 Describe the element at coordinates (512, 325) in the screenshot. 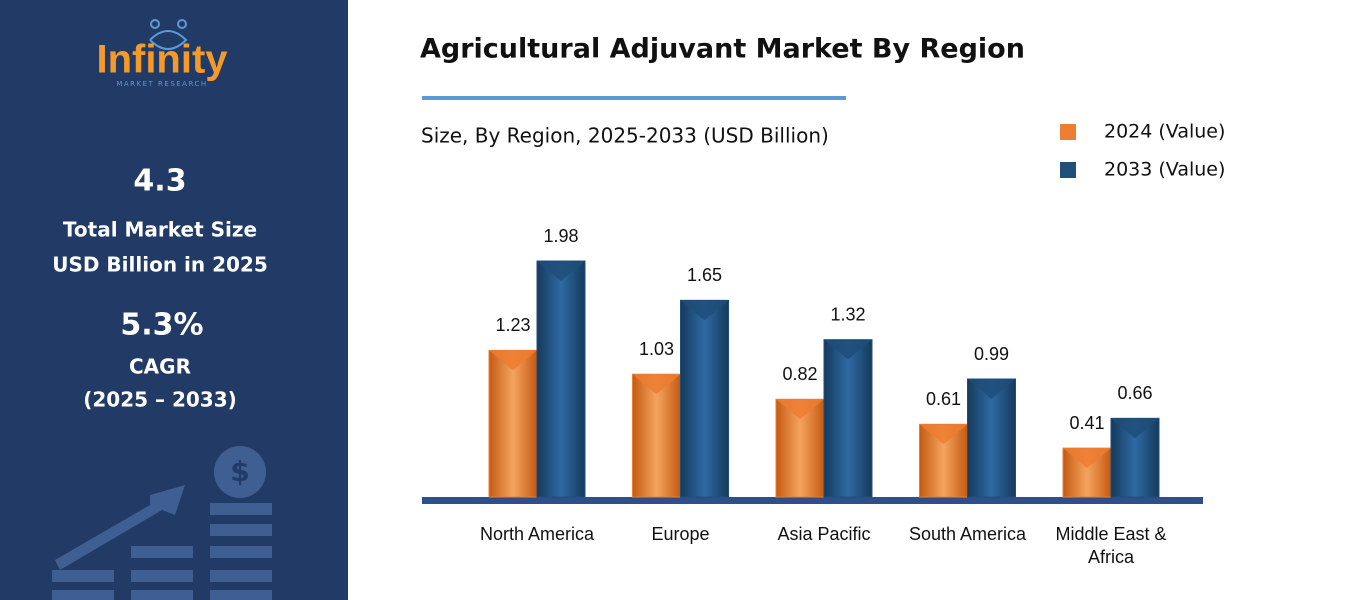

I see `data-label: 1.23` at that location.